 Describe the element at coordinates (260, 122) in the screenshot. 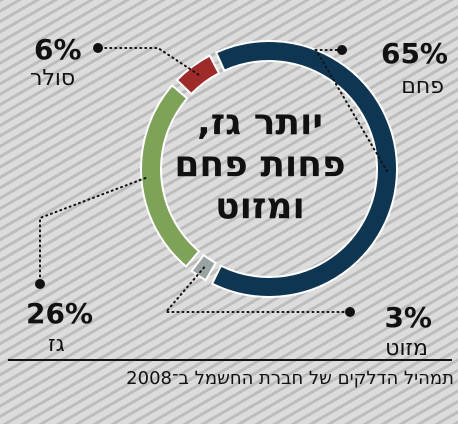

I see `chart-title-line: יותר גז,` at that location.